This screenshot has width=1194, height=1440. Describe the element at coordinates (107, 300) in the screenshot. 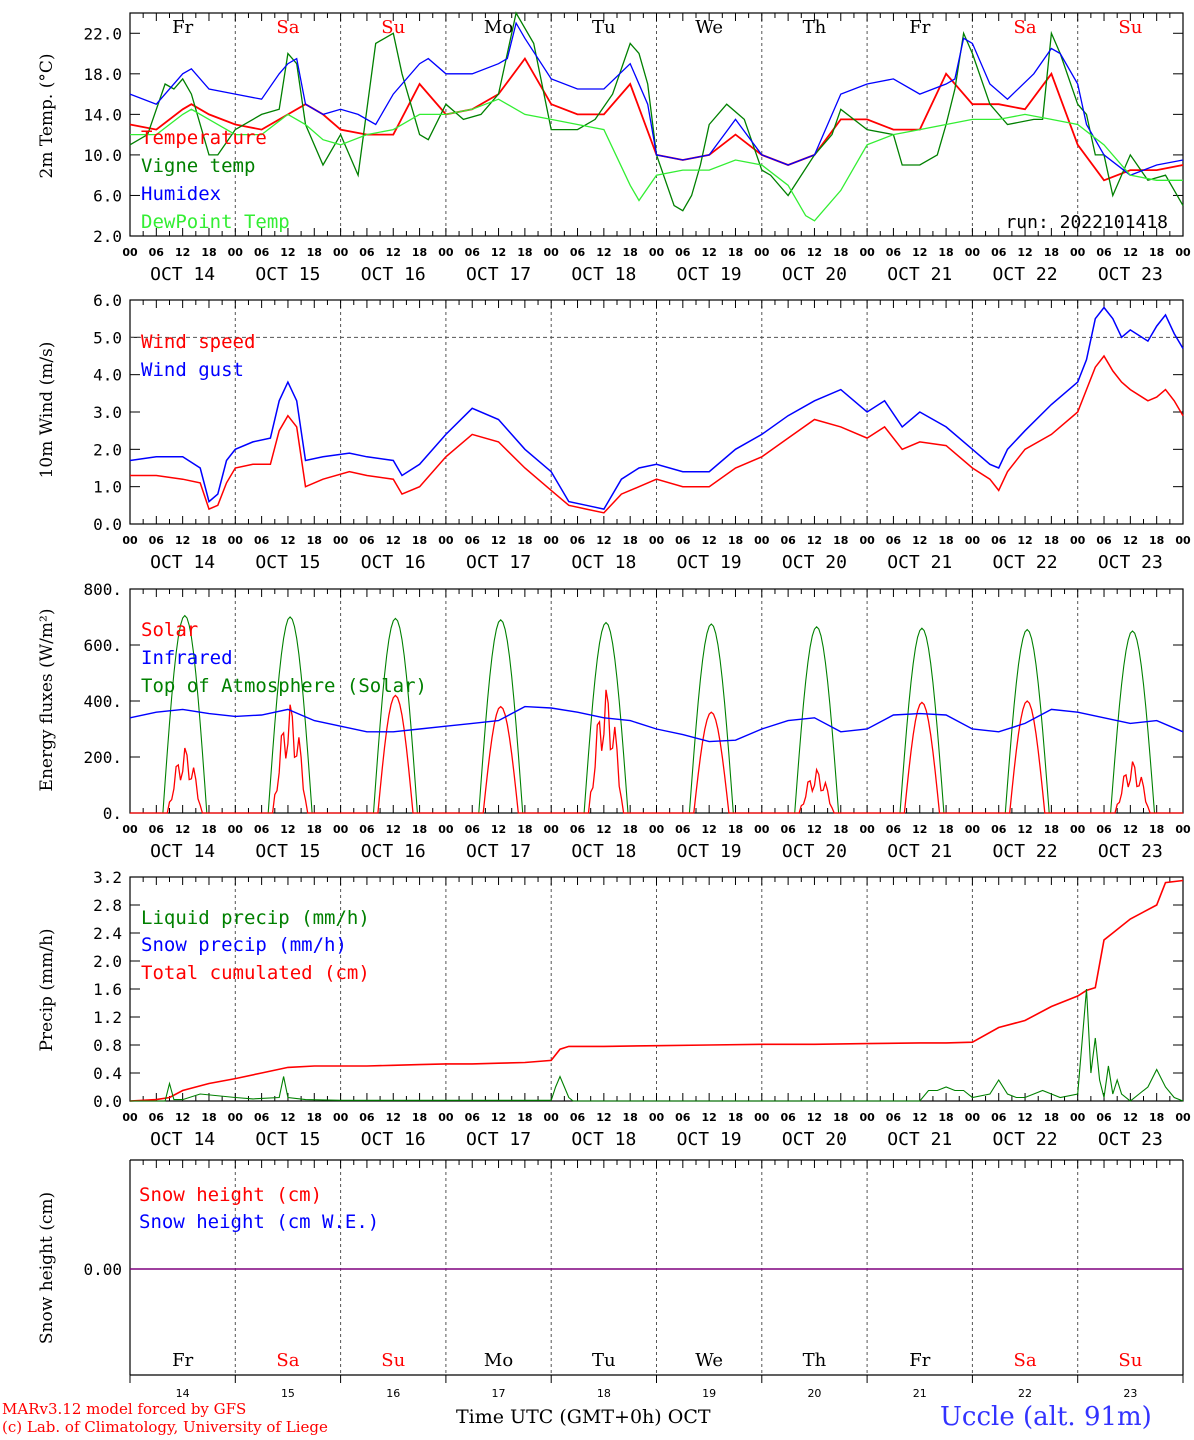

I see `y-tick-label: 6.0` at that location.